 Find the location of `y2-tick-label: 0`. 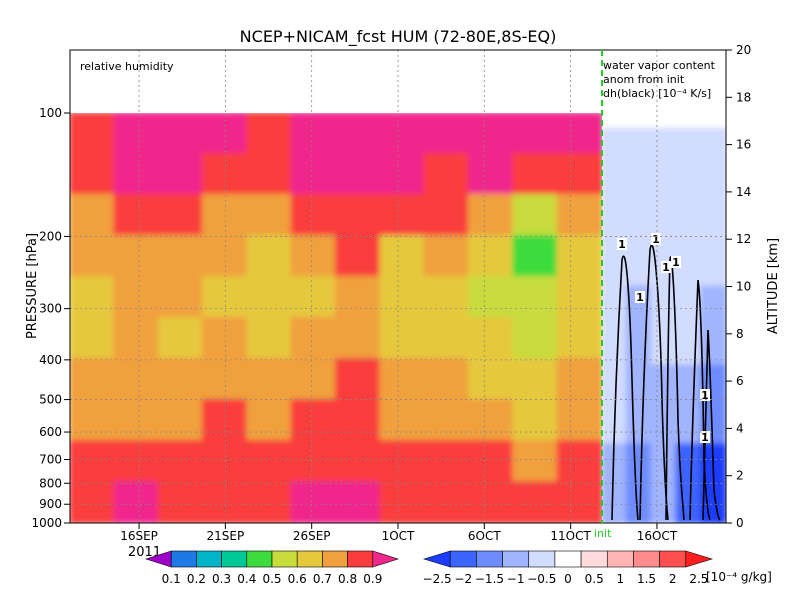

y2-tick-label: 0 is located at coordinates (740, 523).